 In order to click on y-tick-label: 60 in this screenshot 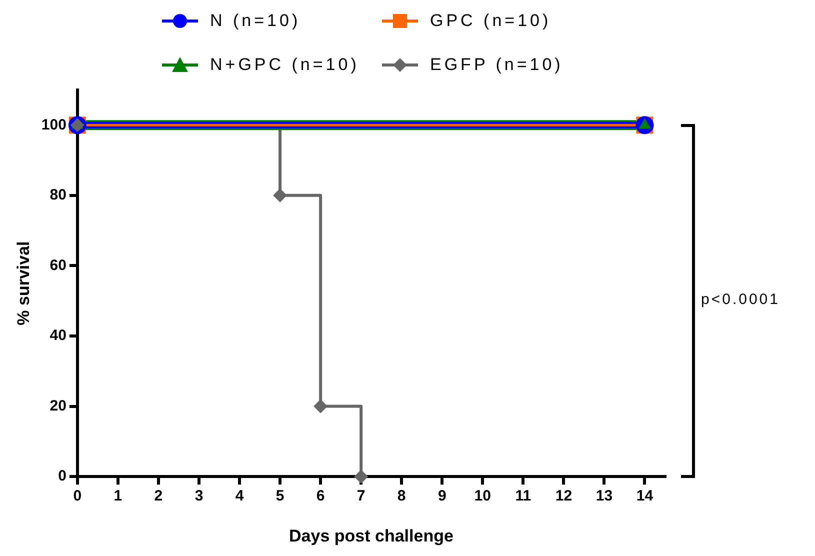, I will do `click(58, 265)`.